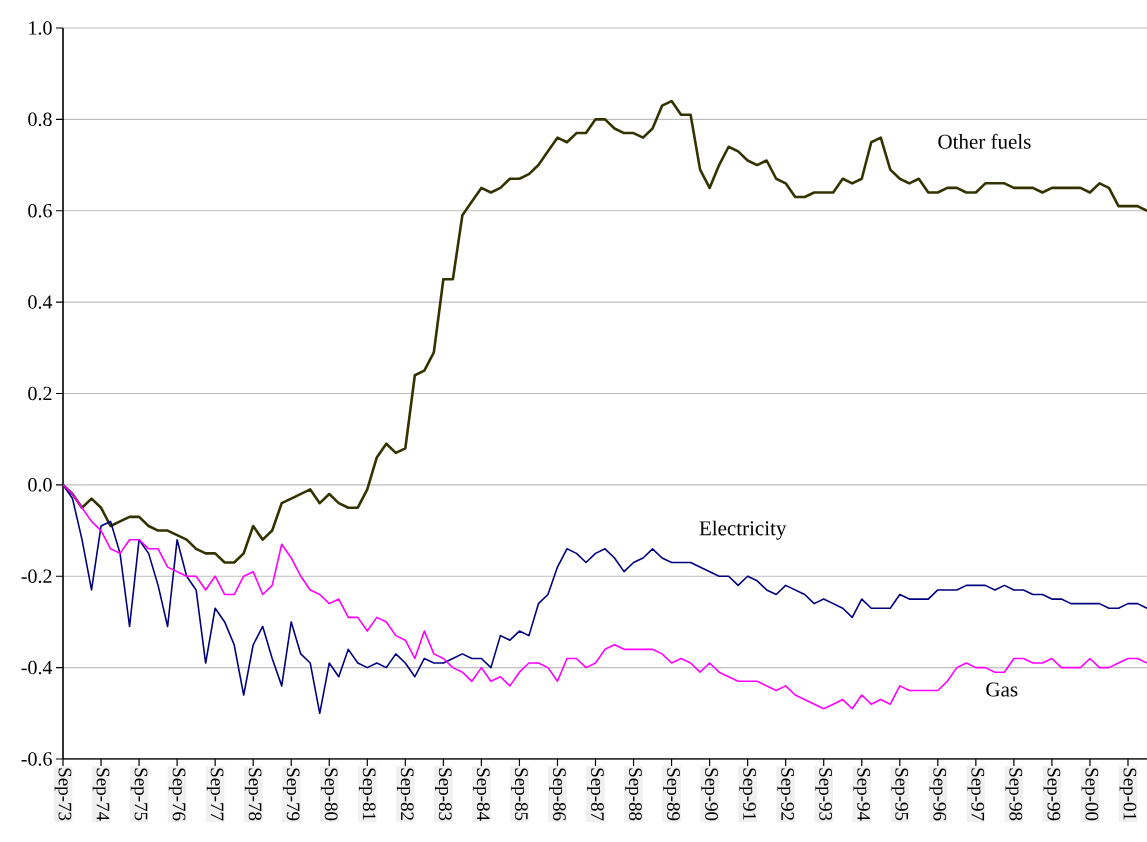 The width and height of the screenshot is (1147, 842). What do you see at coordinates (101, 794) in the screenshot?
I see `x-tick-label: Sep-74` at bounding box center [101, 794].